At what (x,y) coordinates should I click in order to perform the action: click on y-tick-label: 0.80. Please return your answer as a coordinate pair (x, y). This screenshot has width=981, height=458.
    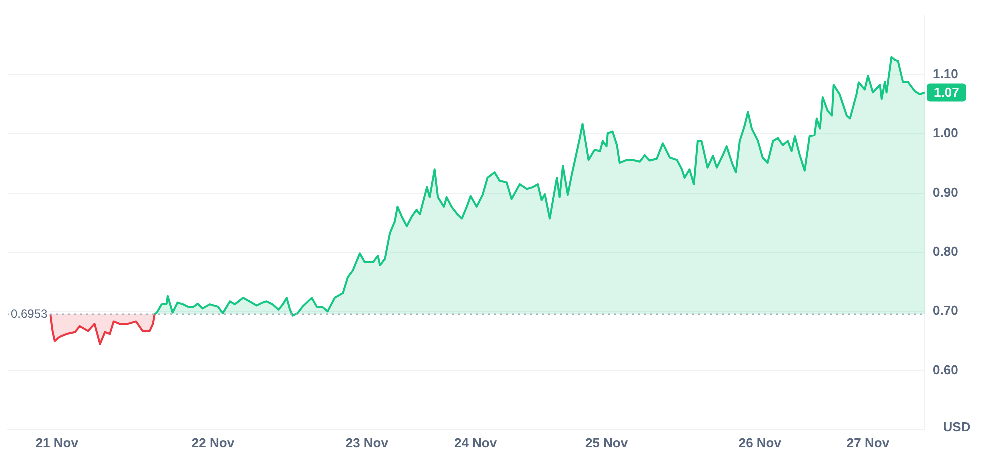
    Looking at the image, I should click on (945, 252).